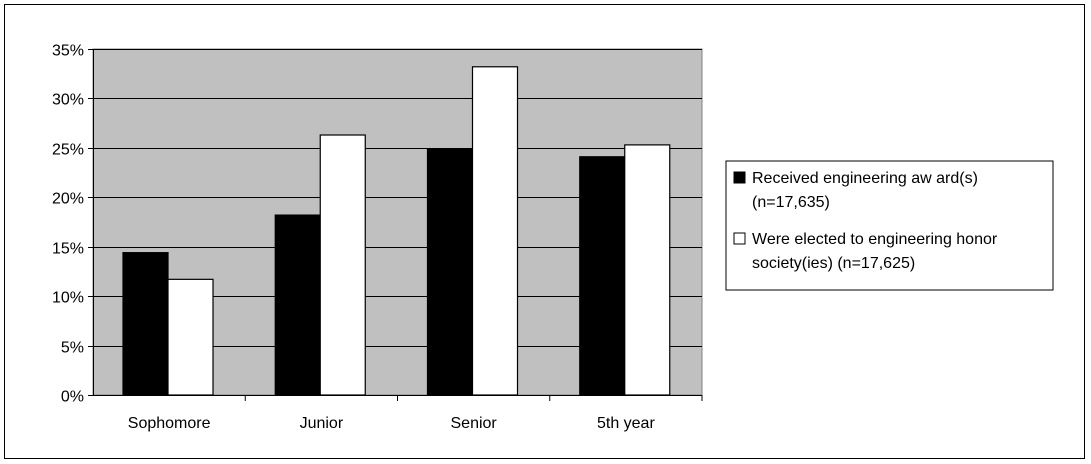 The width and height of the screenshot is (1091, 464). I want to click on y-tick-label: 30%, so click(68, 100).